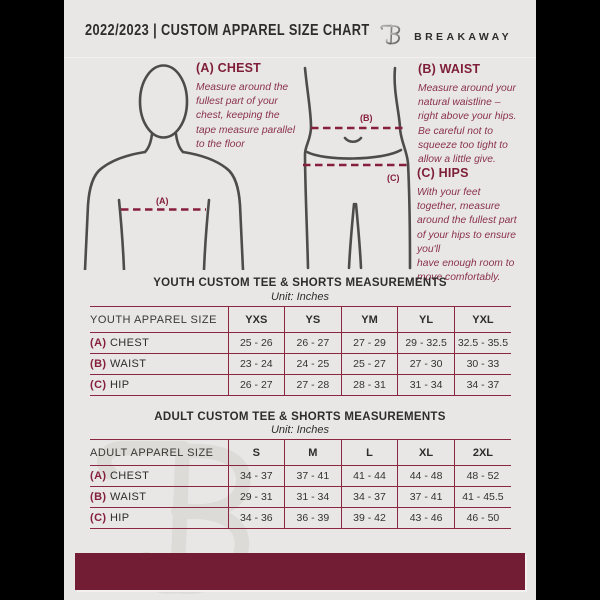  Describe the element at coordinates (369, 476) in the screenshot. I see `size-cell: 41 - 44` at that location.